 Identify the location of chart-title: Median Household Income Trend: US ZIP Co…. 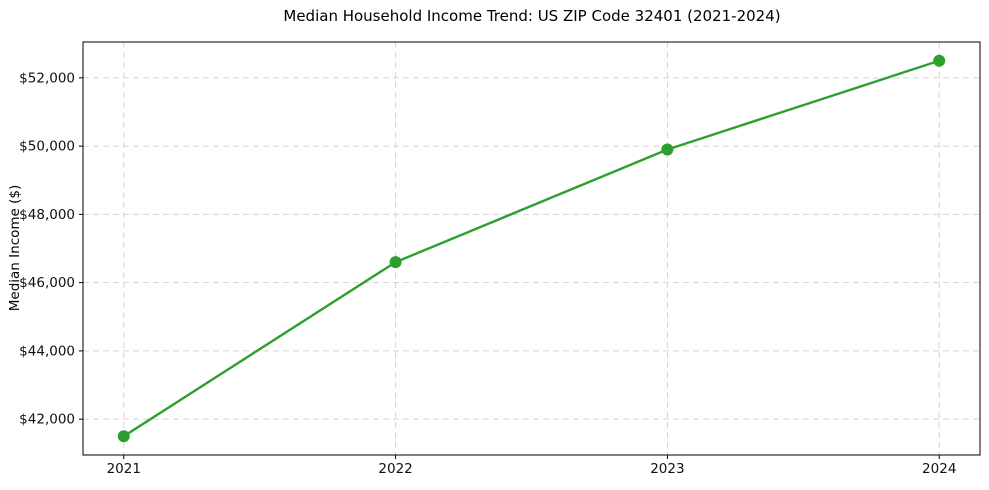
(532, 16).